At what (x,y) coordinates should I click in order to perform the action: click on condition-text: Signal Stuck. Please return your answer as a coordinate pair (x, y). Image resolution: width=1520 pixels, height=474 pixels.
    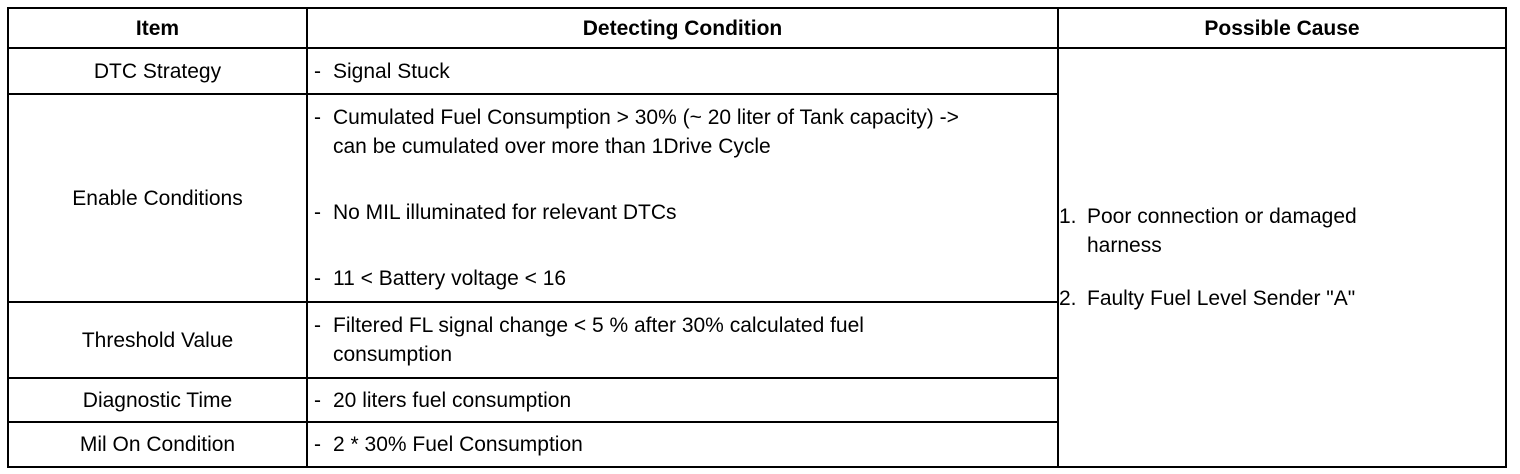
    Looking at the image, I should click on (391, 71).